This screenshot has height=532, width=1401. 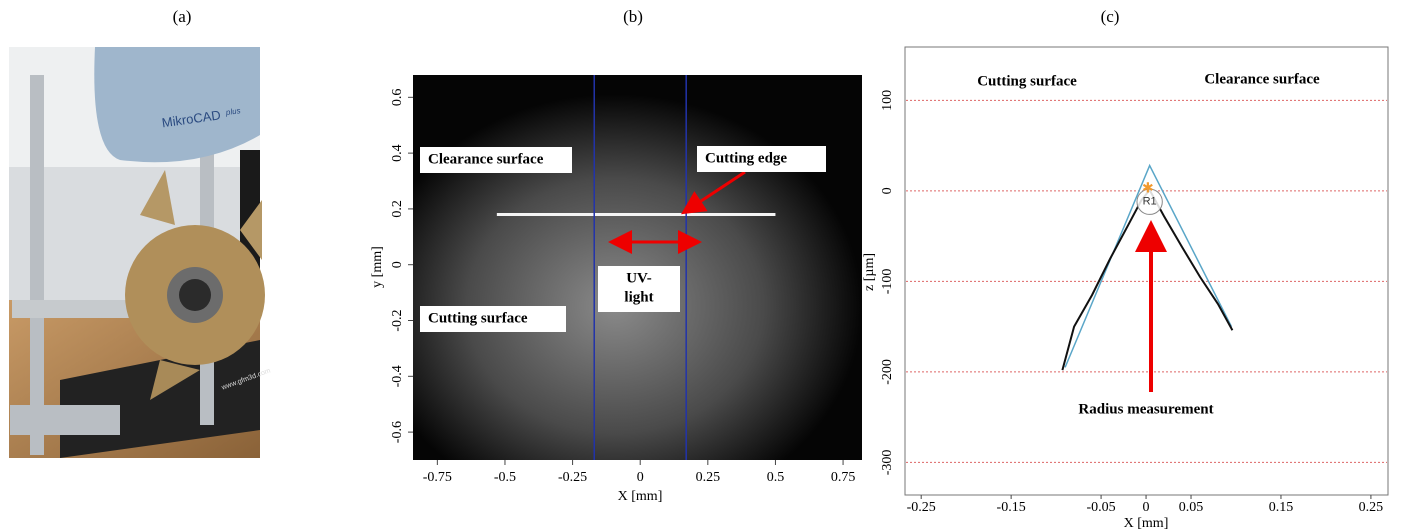 I want to click on photo-brand-sup: plus, so click(x=232, y=111).